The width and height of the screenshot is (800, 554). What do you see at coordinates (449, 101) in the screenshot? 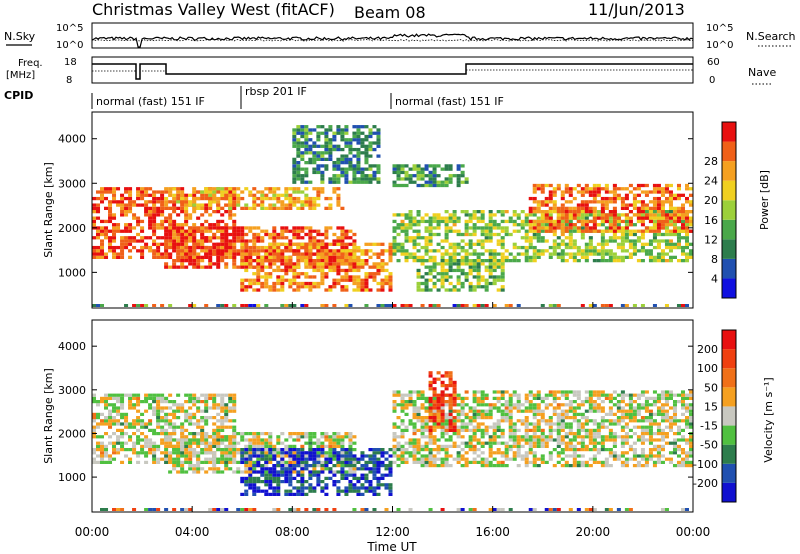
I see `cpid-segment-3: normal (fast) 151 IF` at bounding box center [449, 101].